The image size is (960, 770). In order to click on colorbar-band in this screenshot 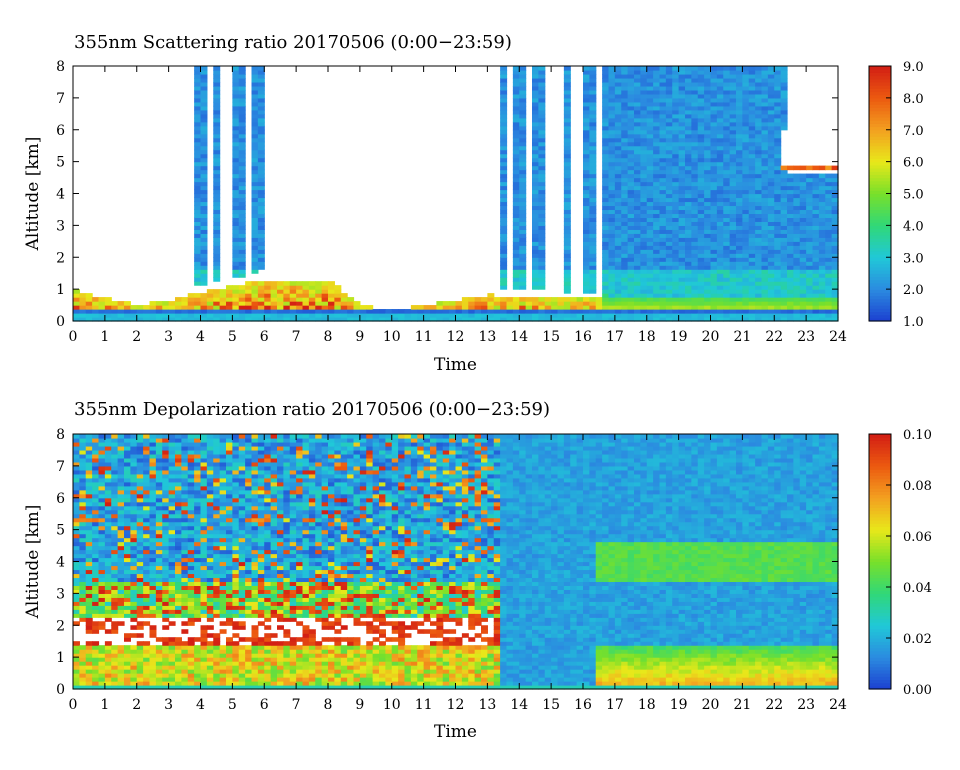, I will do `click(880, 112)`.